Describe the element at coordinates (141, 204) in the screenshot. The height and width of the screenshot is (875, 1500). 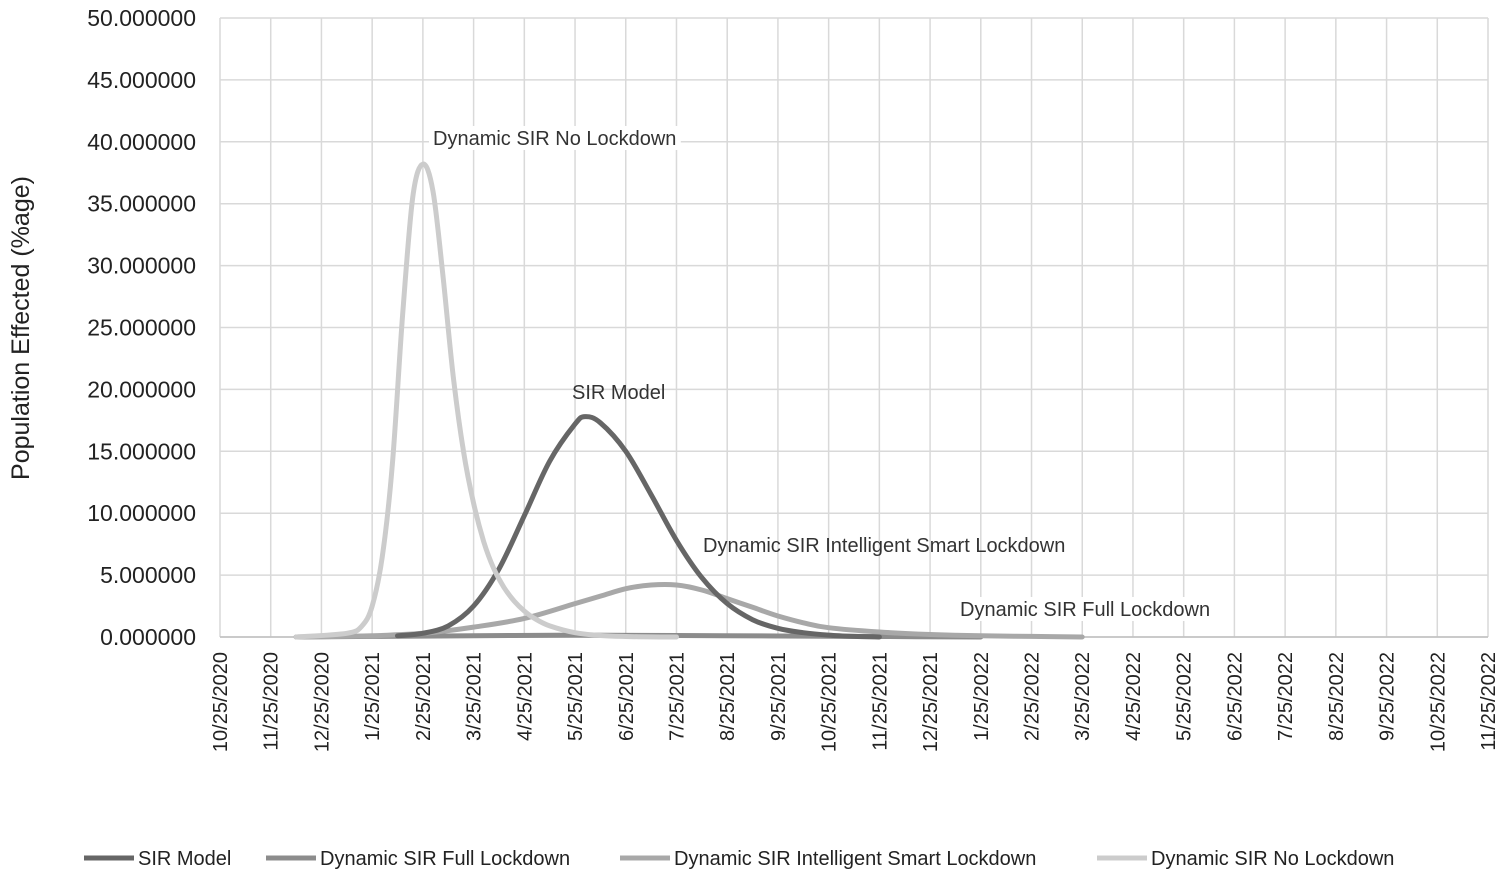
I see `y-tick-label: 35.000000` at that location.